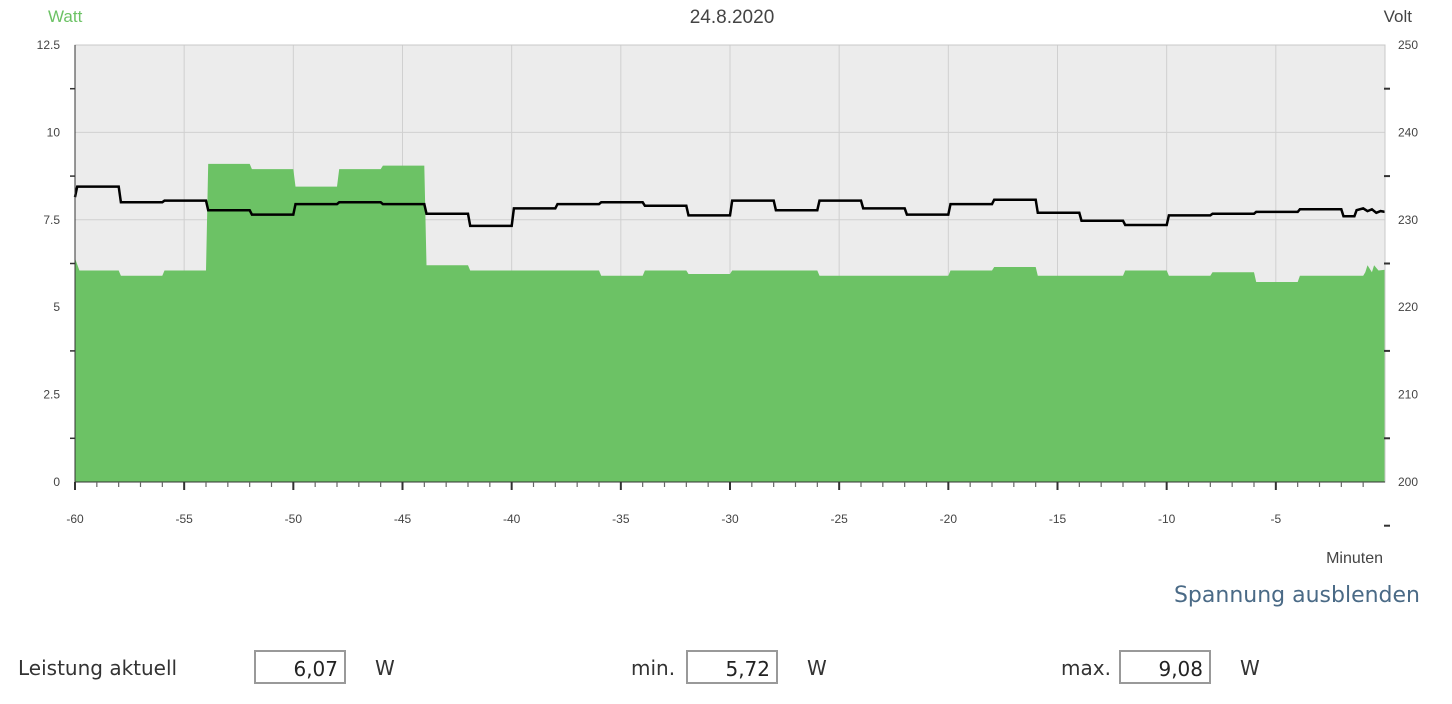 This screenshot has width=1452, height=704. What do you see at coordinates (403, 519) in the screenshot?
I see `x-tick-label: -45` at bounding box center [403, 519].